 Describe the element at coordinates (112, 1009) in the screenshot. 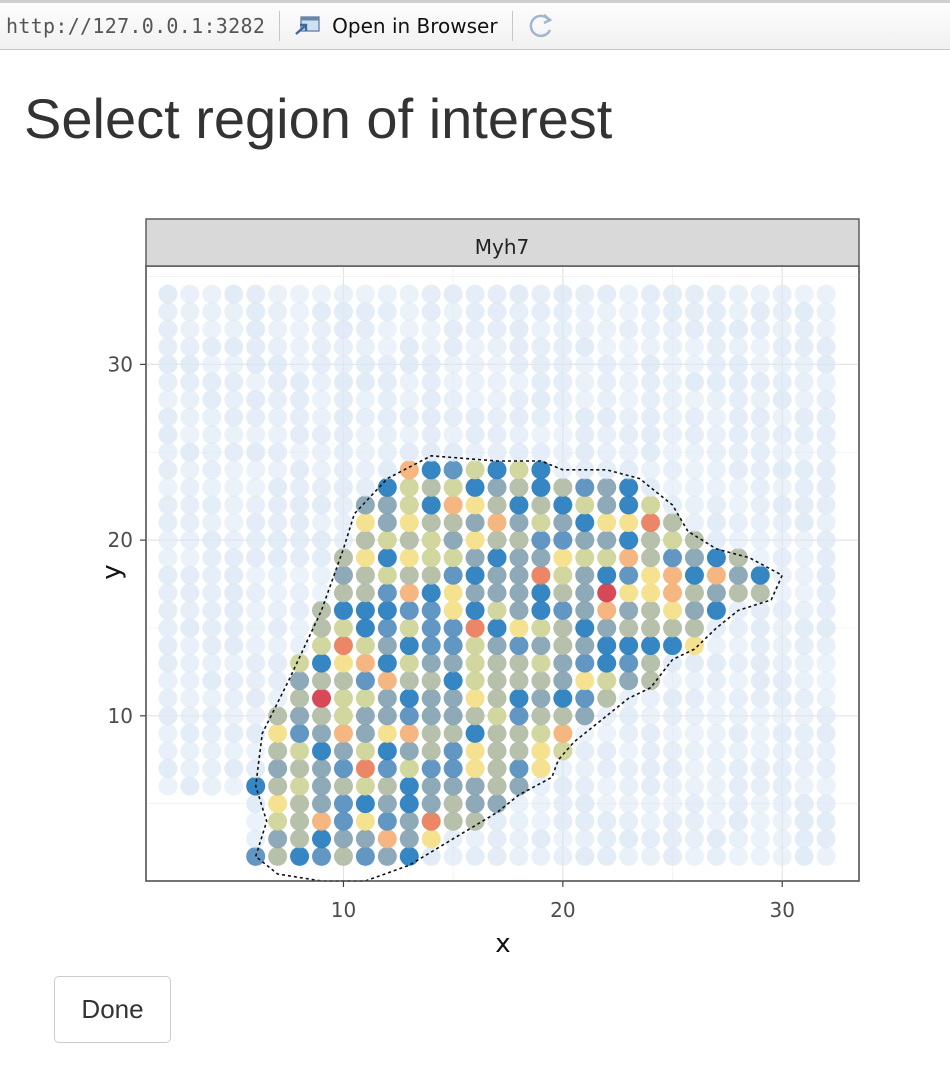

I see `done-button: Done` at that location.